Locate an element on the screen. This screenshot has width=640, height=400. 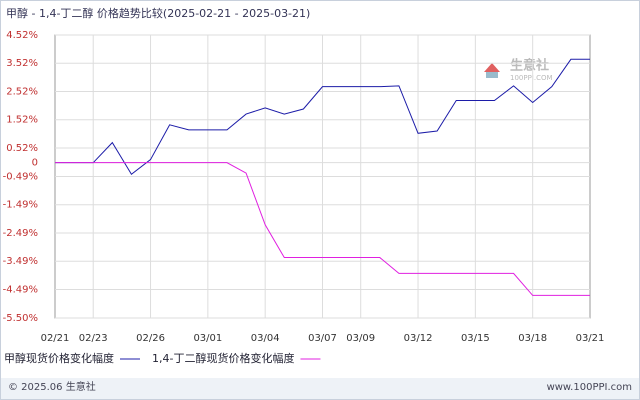
watermark-text: 100PPI.COM is located at coordinates (531, 78).